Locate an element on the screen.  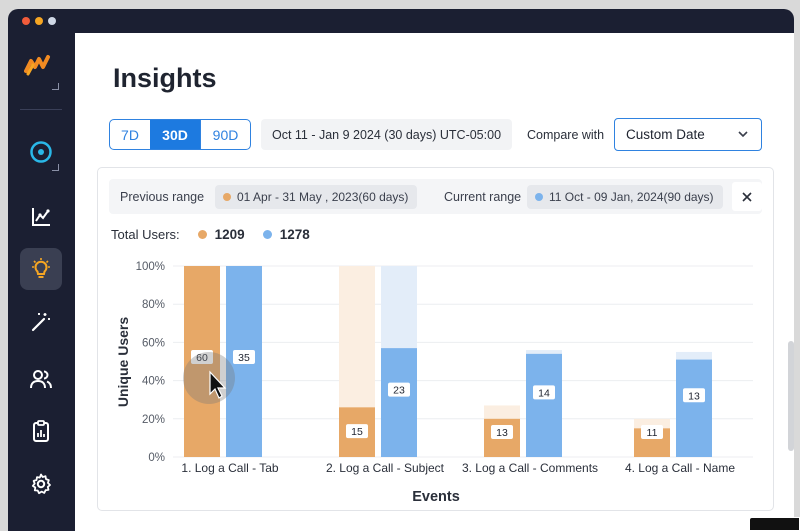
x-tick-label: 2. Log a Call - Subject is located at coordinates (385, 468).